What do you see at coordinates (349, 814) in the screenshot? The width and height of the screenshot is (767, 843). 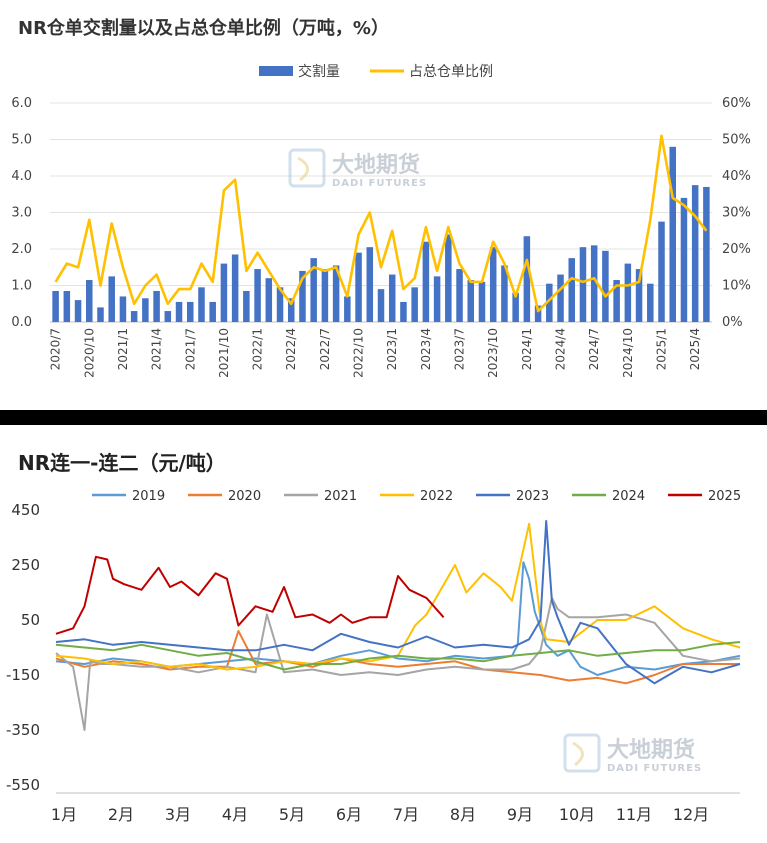 I see `x-tick-label: 6月` at bounding box center [349, 814].